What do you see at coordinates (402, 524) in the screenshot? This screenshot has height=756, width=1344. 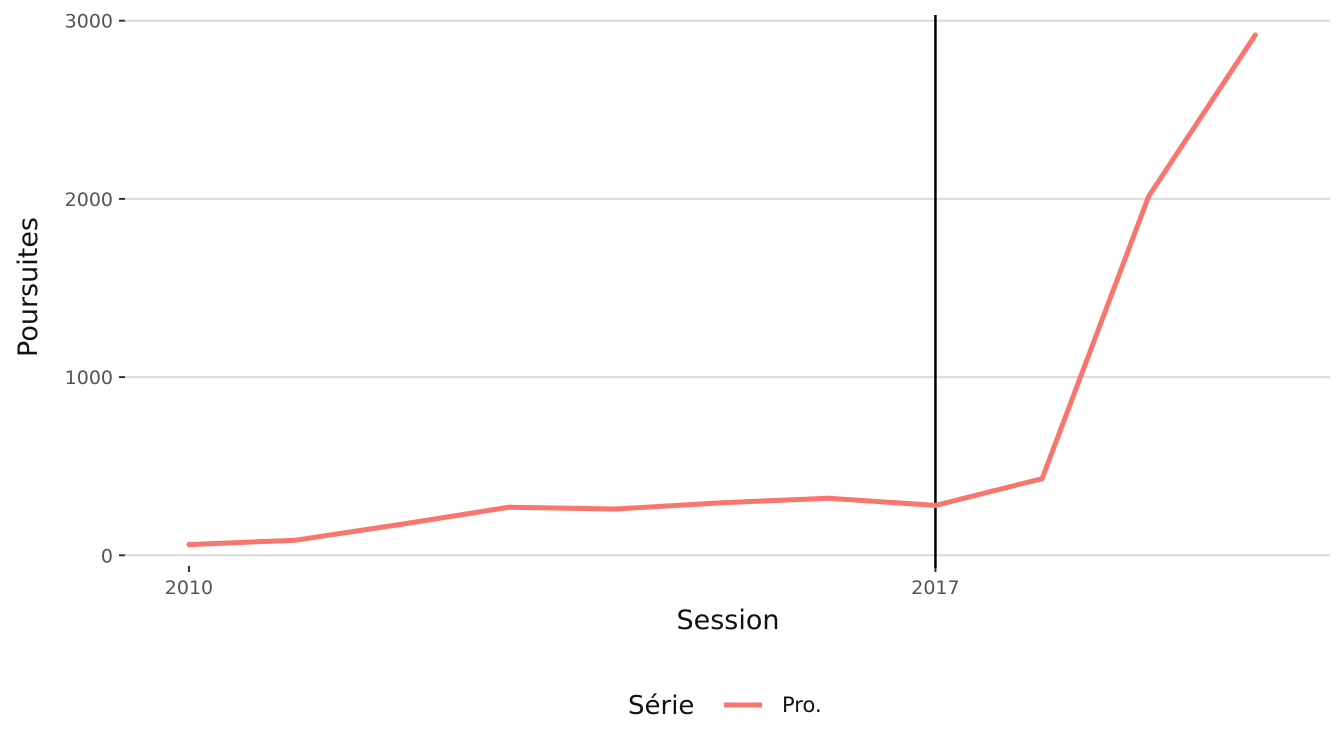 I see `data-point-2012` at bounding box center [402, 524].